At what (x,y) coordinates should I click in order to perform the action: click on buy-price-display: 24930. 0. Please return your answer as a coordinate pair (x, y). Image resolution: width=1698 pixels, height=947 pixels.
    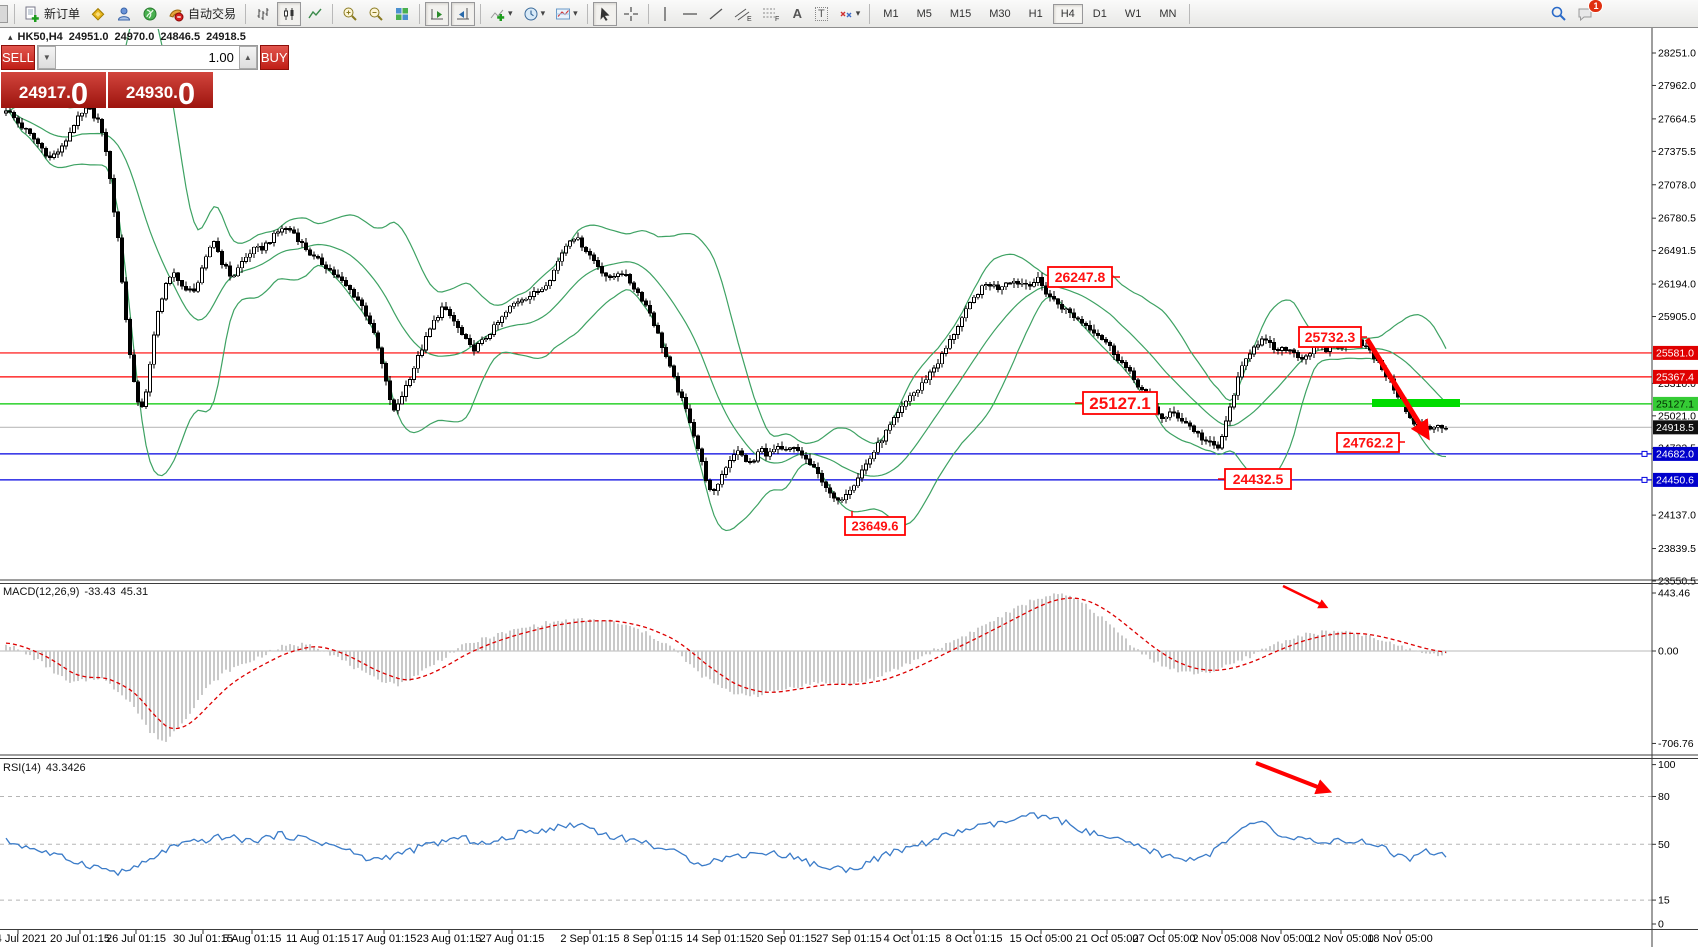
    Looking at the image, I should click on (160, 91).